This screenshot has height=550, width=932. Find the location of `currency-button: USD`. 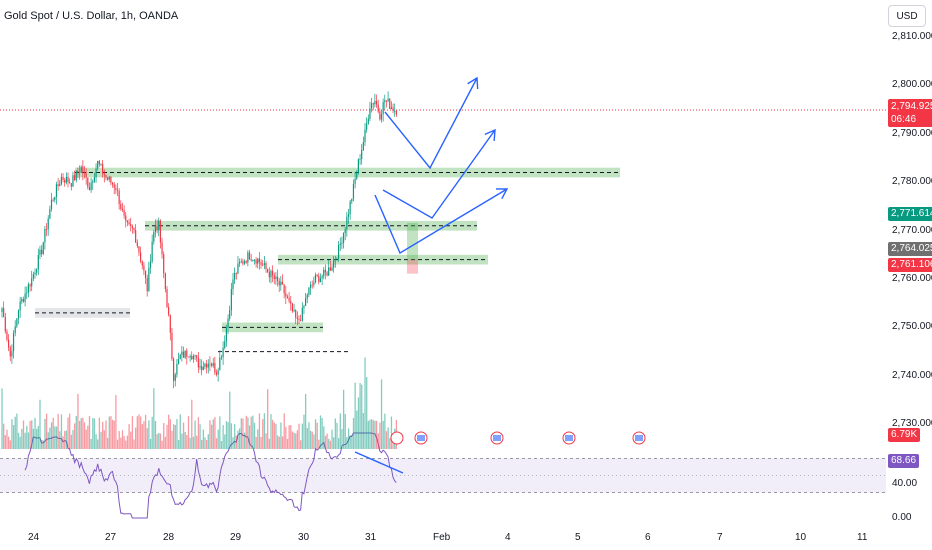

currency-button: USD is located at coordinates (907, 16).